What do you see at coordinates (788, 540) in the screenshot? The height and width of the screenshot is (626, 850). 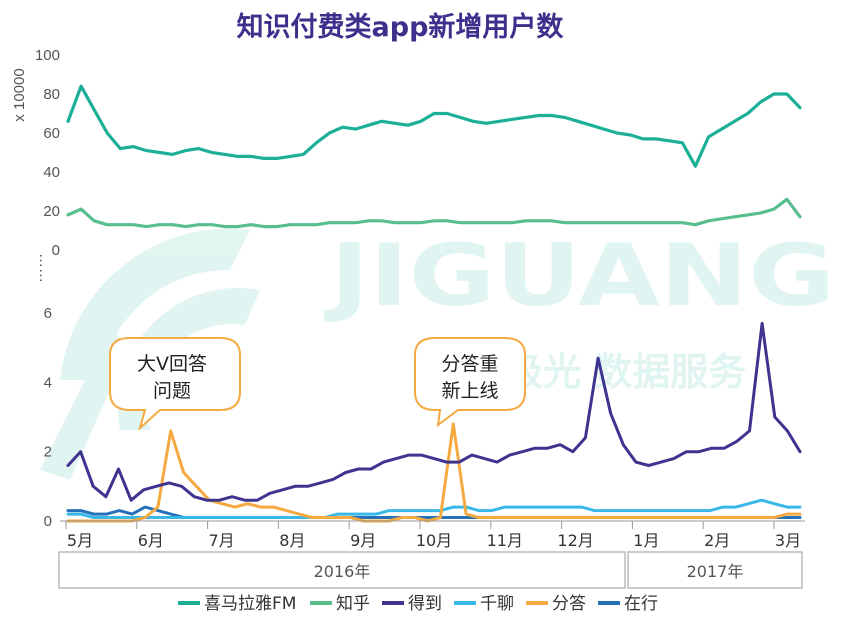 I see `x-month-label: 3月` at bounding box center [788, 540].